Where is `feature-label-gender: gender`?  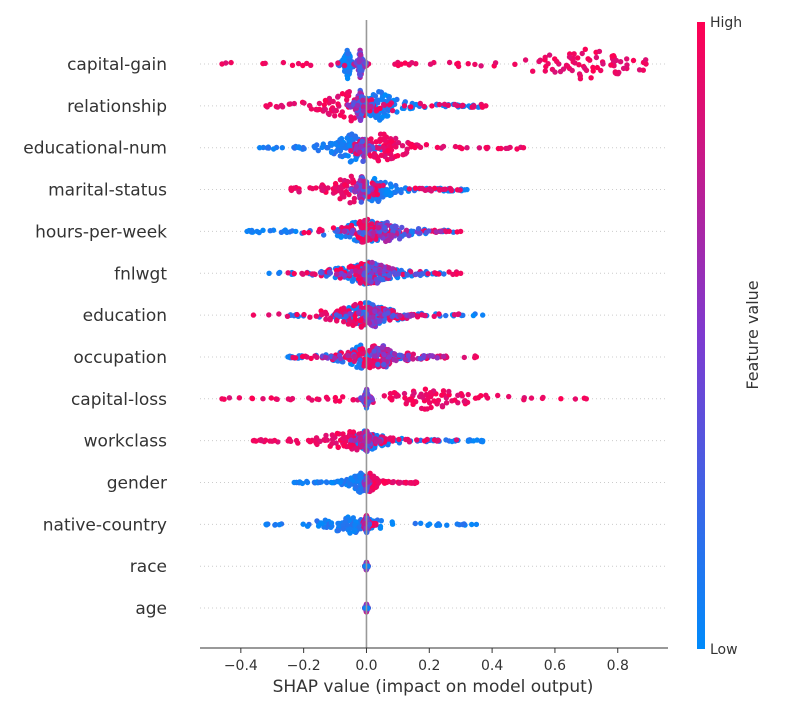
feature-label-gender: gender is located at coordinates (137, 484).